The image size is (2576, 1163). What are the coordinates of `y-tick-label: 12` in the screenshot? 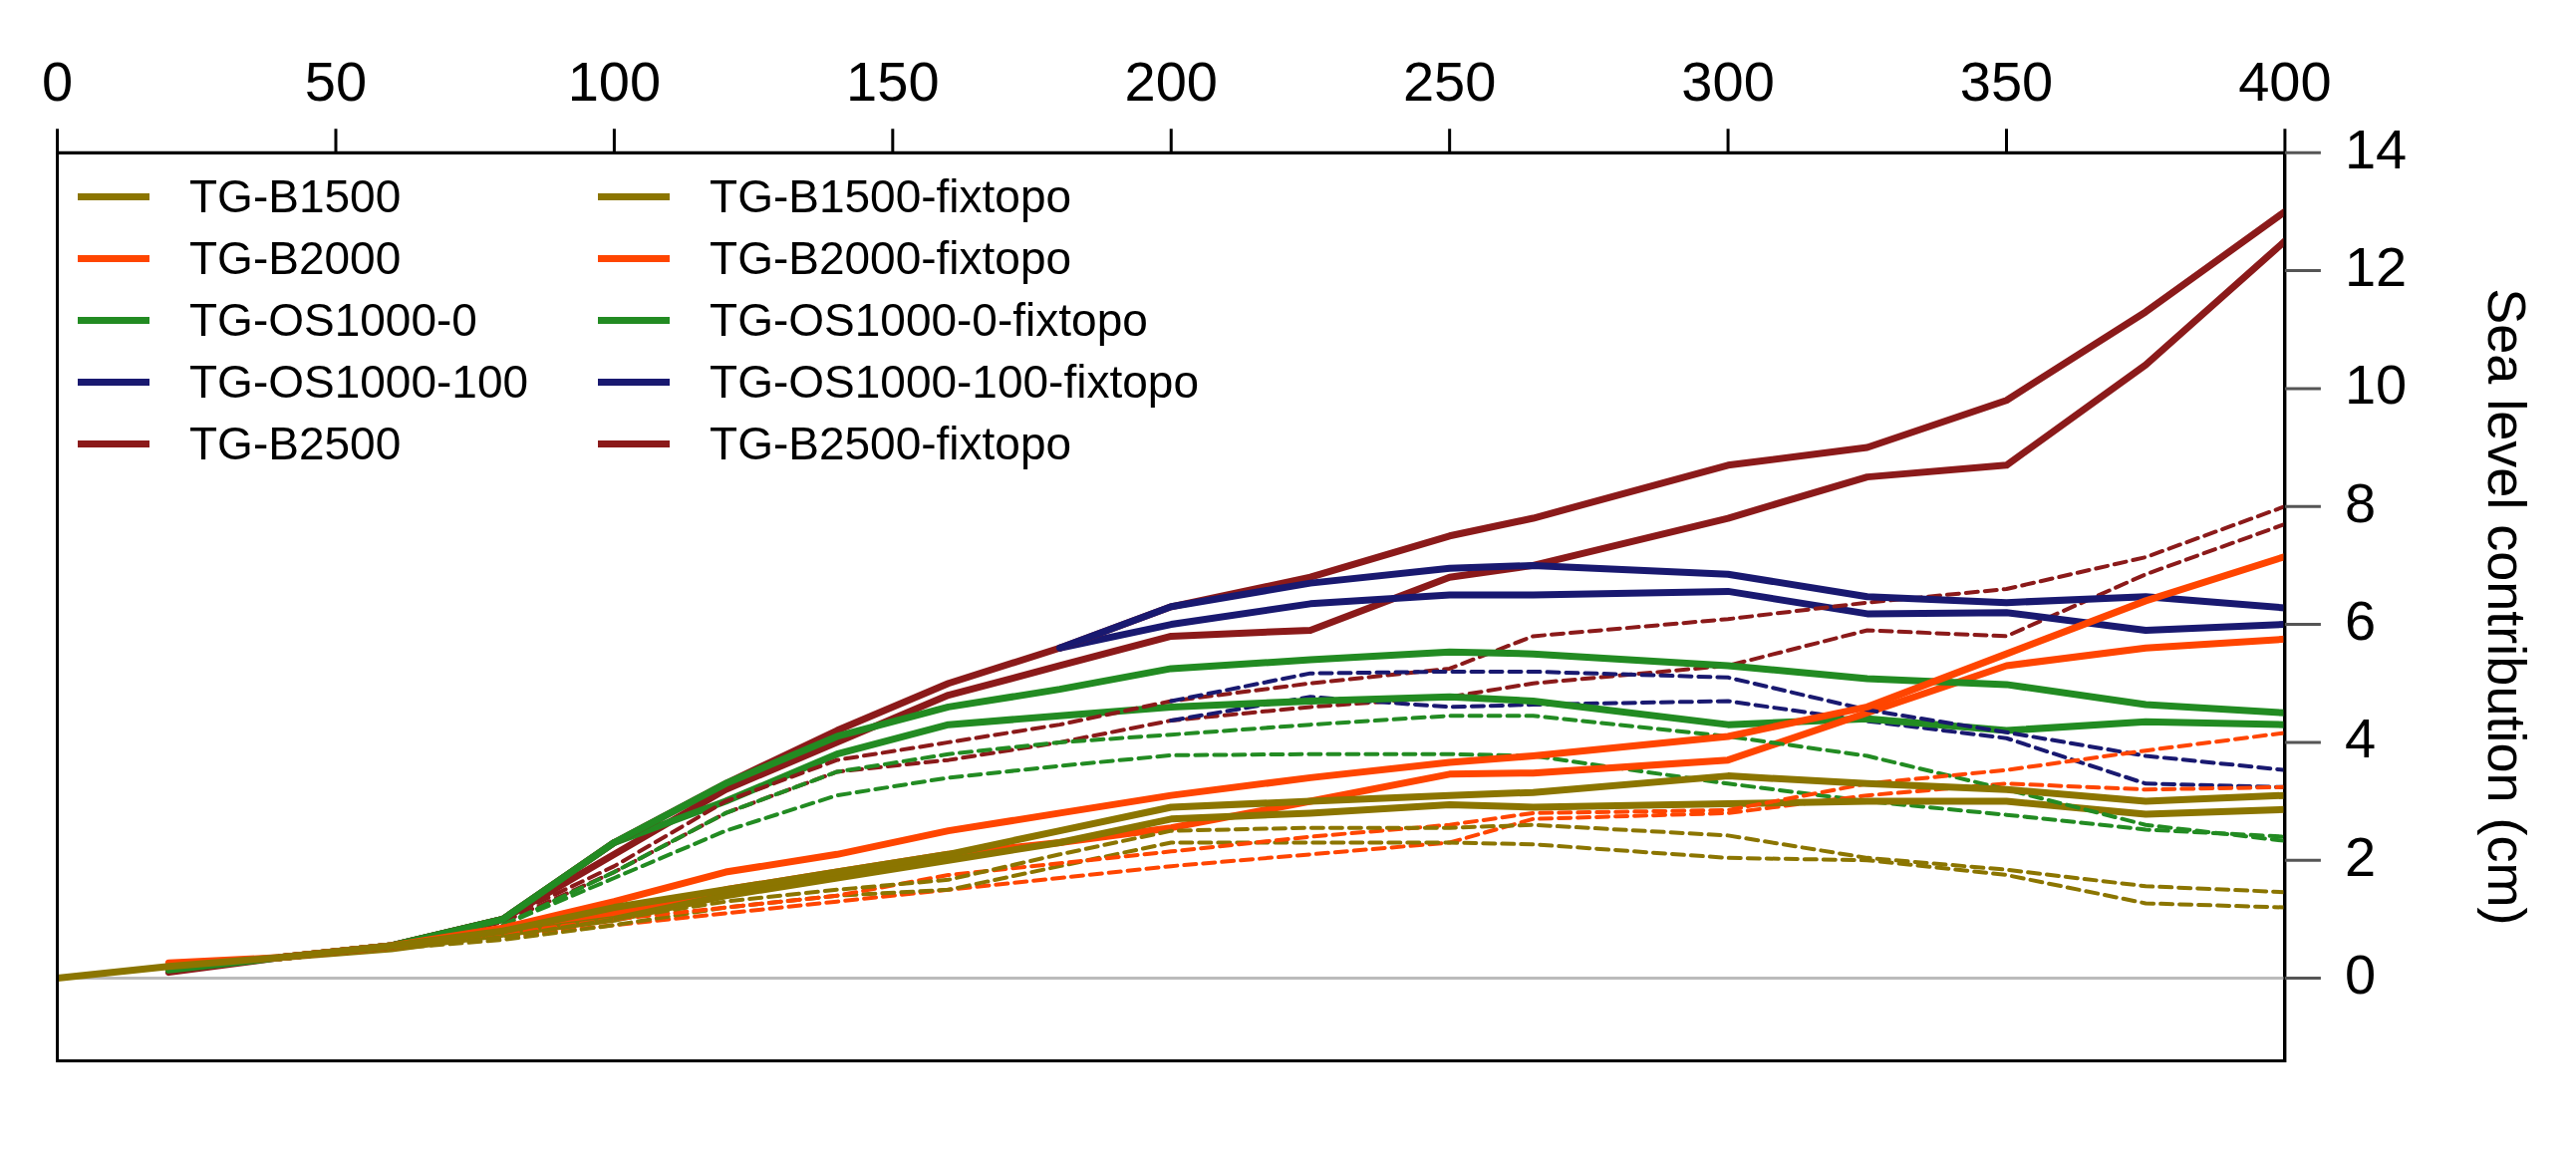 It's located at (2376, 266).